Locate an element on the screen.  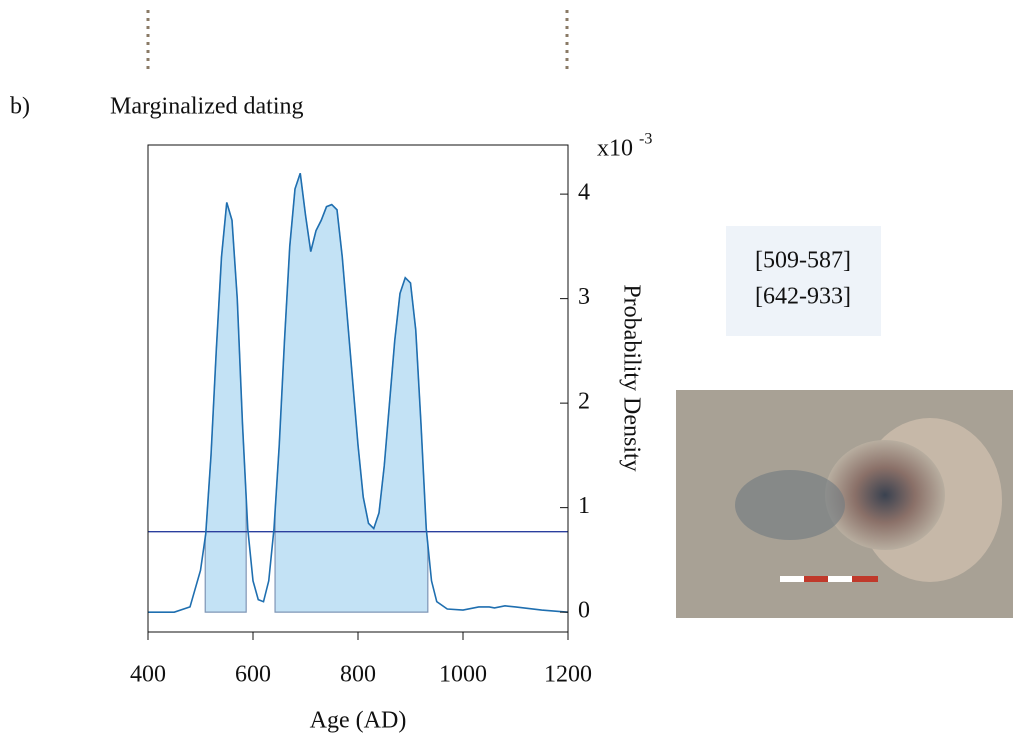
x-tick-label: 1200 is located at coordinates (568, 675).